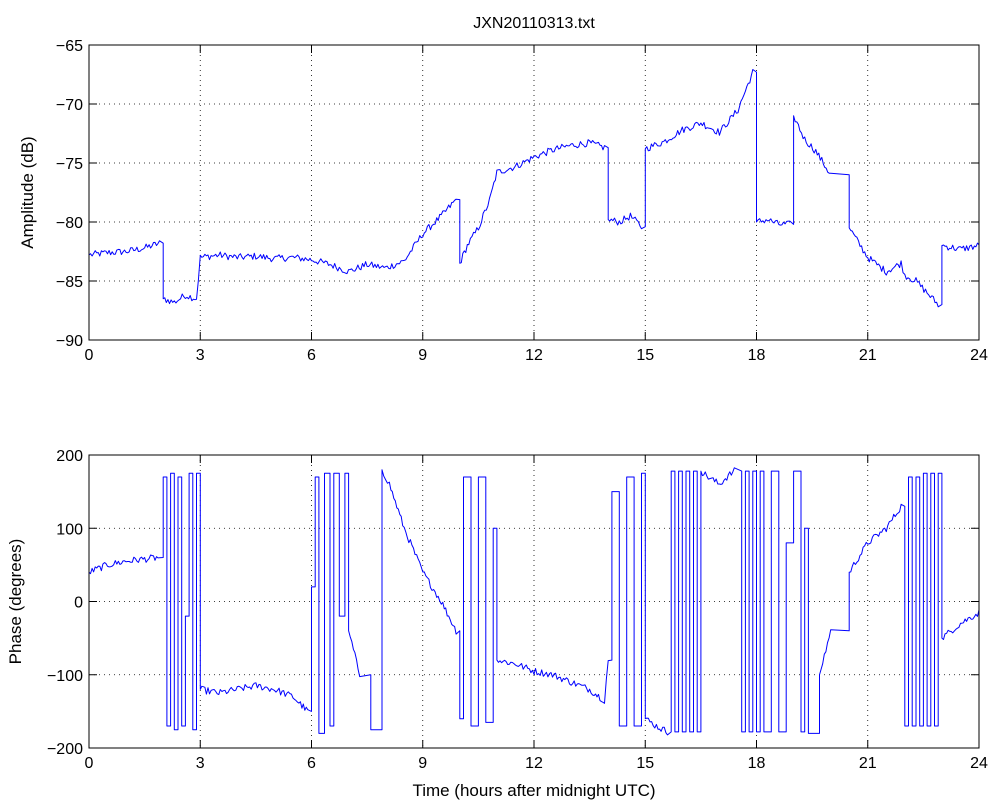 The image size is (998, 806). Describe the element at coordinates (69, 341) in the screenshot. I see `amplitude-y-tick-label: −90` at that location.